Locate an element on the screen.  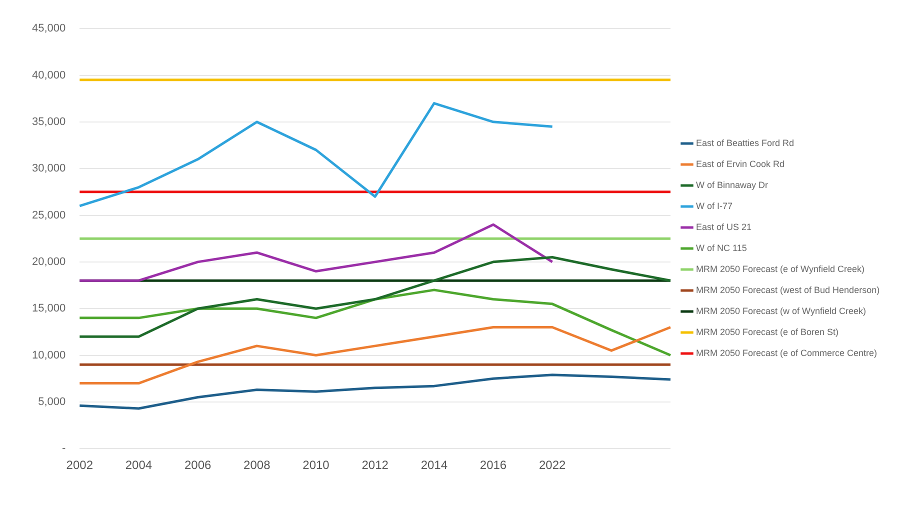
y-tick-label: 20,000 is located at coordinates (49, 262).